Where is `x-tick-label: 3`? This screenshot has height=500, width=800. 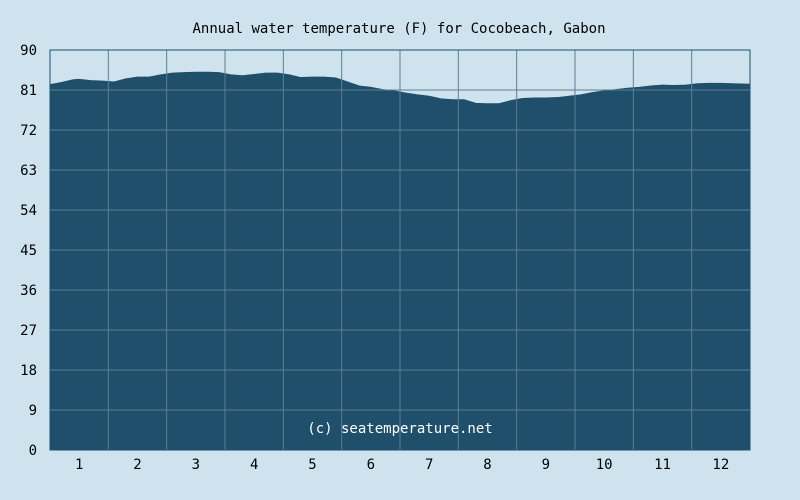
x-tick-label: 3 is located at coordinates (196, 465).